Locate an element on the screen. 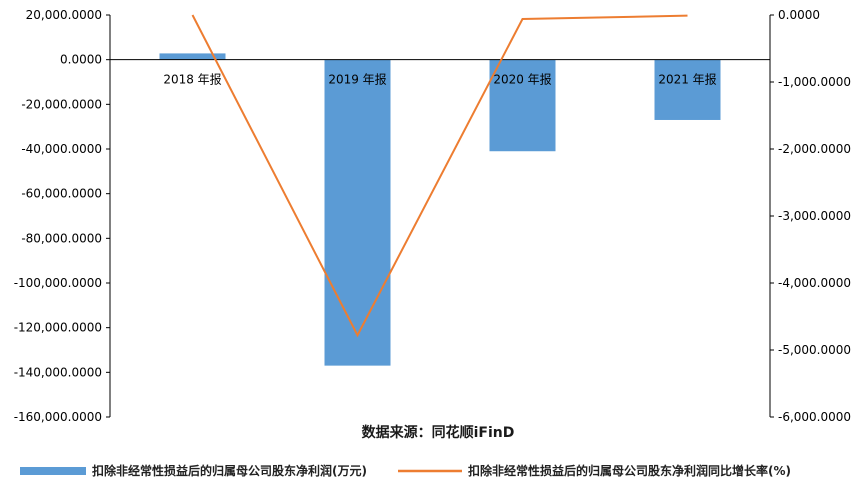 The height and width of the screenshot is (493, 866). right-tick-label: -2,000.0000 is located at coordinates (814, 149).